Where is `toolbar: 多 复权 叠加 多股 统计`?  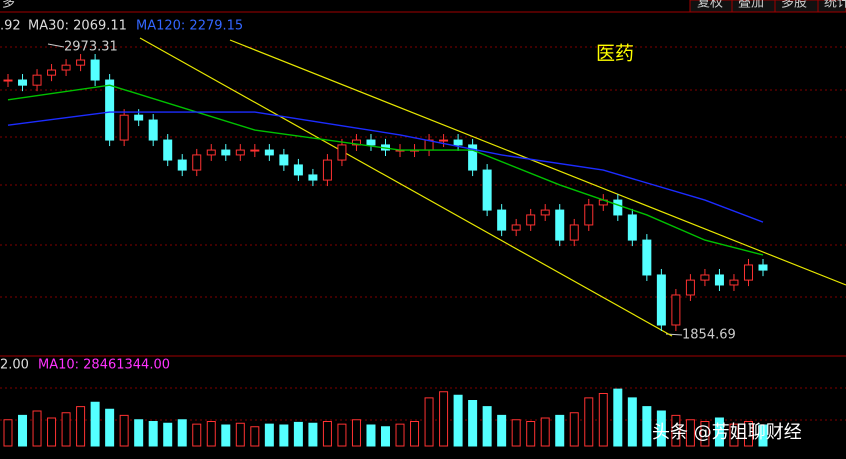 toolbar: 多 复权 叠加 多股 统计 is located at coordinates (424, 6).